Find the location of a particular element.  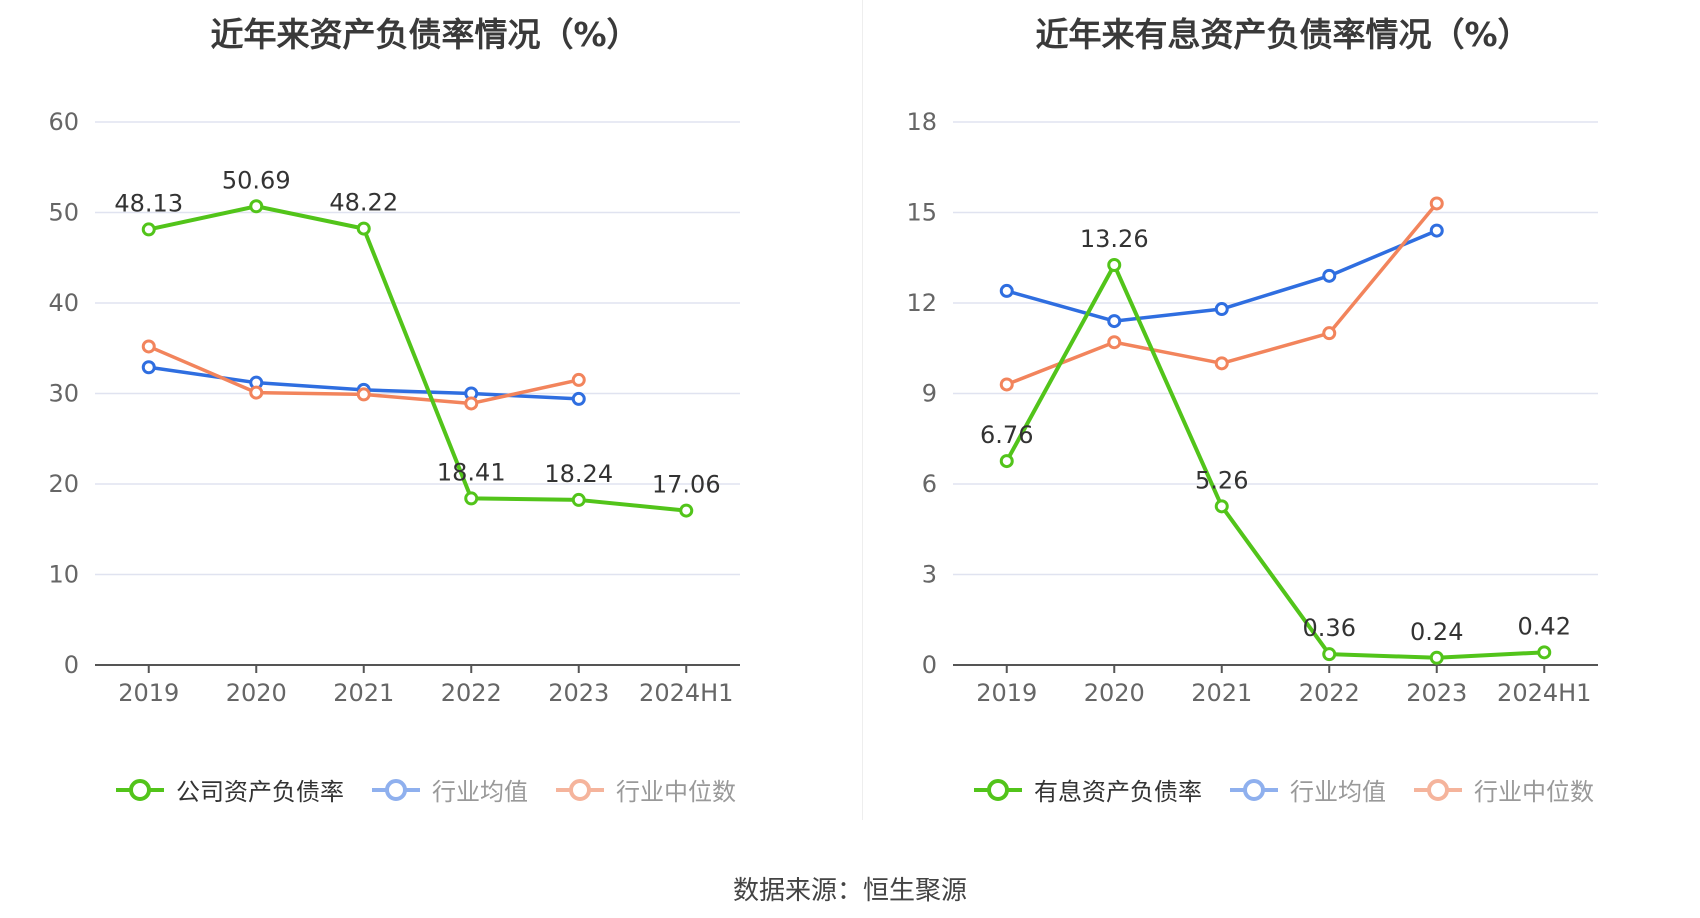

data-label: 48.13 is located at coordinates (148, 203).